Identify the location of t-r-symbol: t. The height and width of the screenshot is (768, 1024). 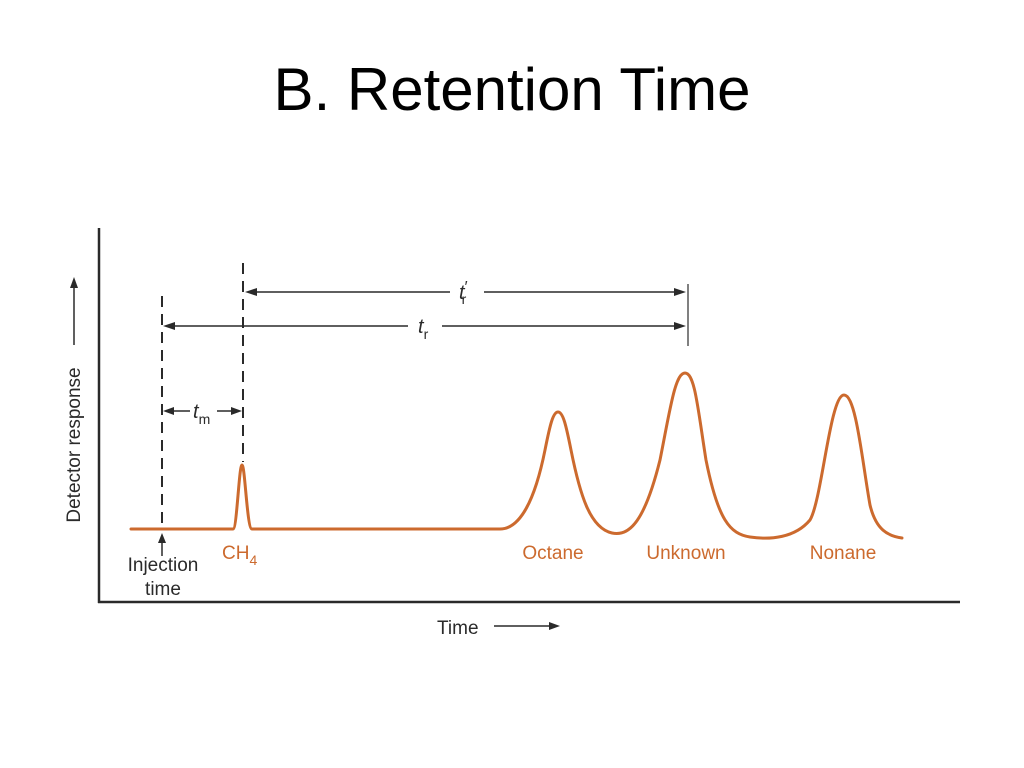
(421, 327).